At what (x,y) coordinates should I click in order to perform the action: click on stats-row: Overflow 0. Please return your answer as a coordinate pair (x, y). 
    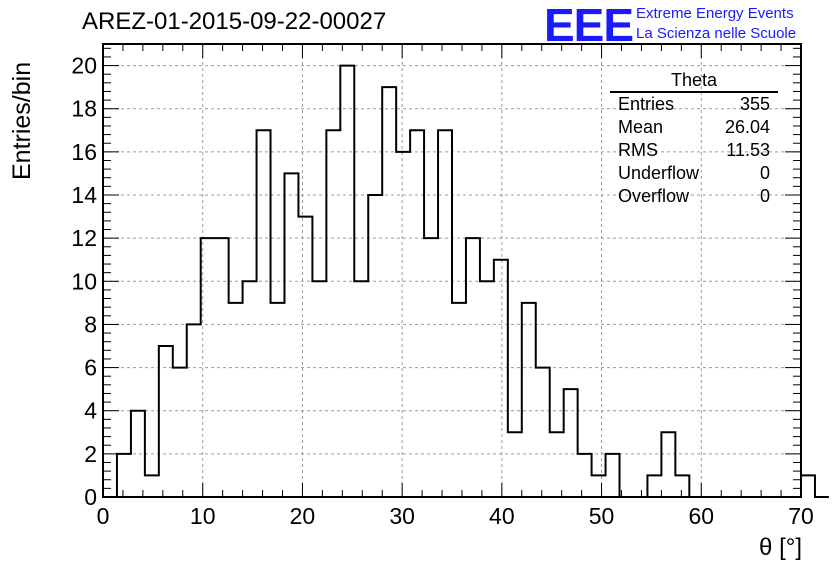
    Looking at the image, I should click on (694, 196).